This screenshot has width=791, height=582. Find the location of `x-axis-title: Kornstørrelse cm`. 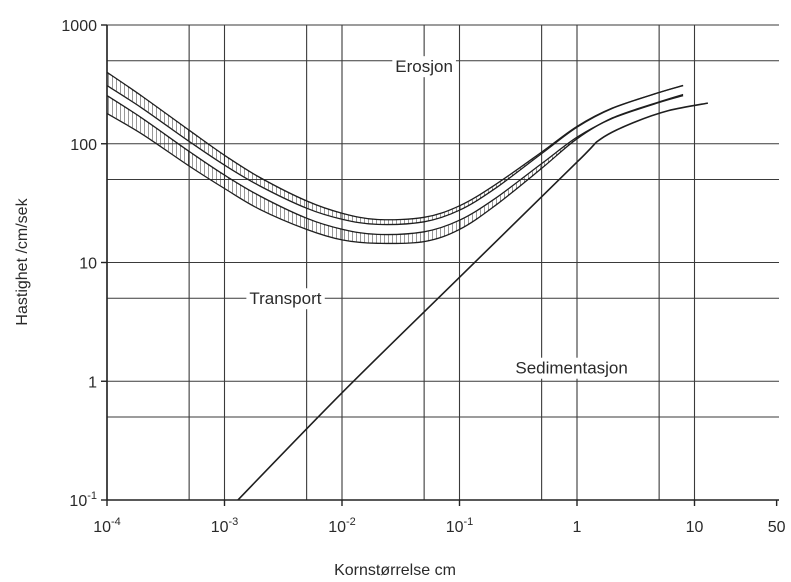

x-axis-title: Kornstørrelse cm is located at coordinates (395, 570).